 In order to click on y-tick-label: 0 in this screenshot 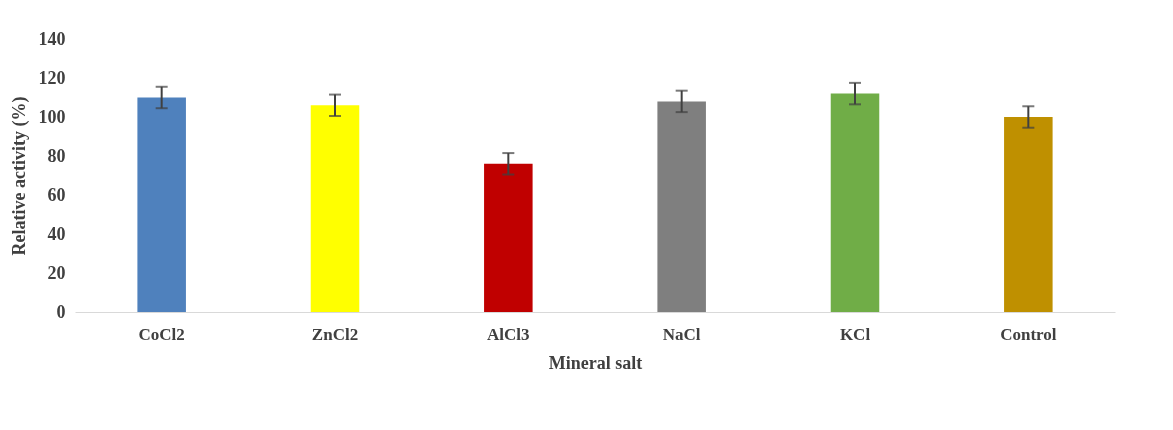, I will do `click(61, 311)`.